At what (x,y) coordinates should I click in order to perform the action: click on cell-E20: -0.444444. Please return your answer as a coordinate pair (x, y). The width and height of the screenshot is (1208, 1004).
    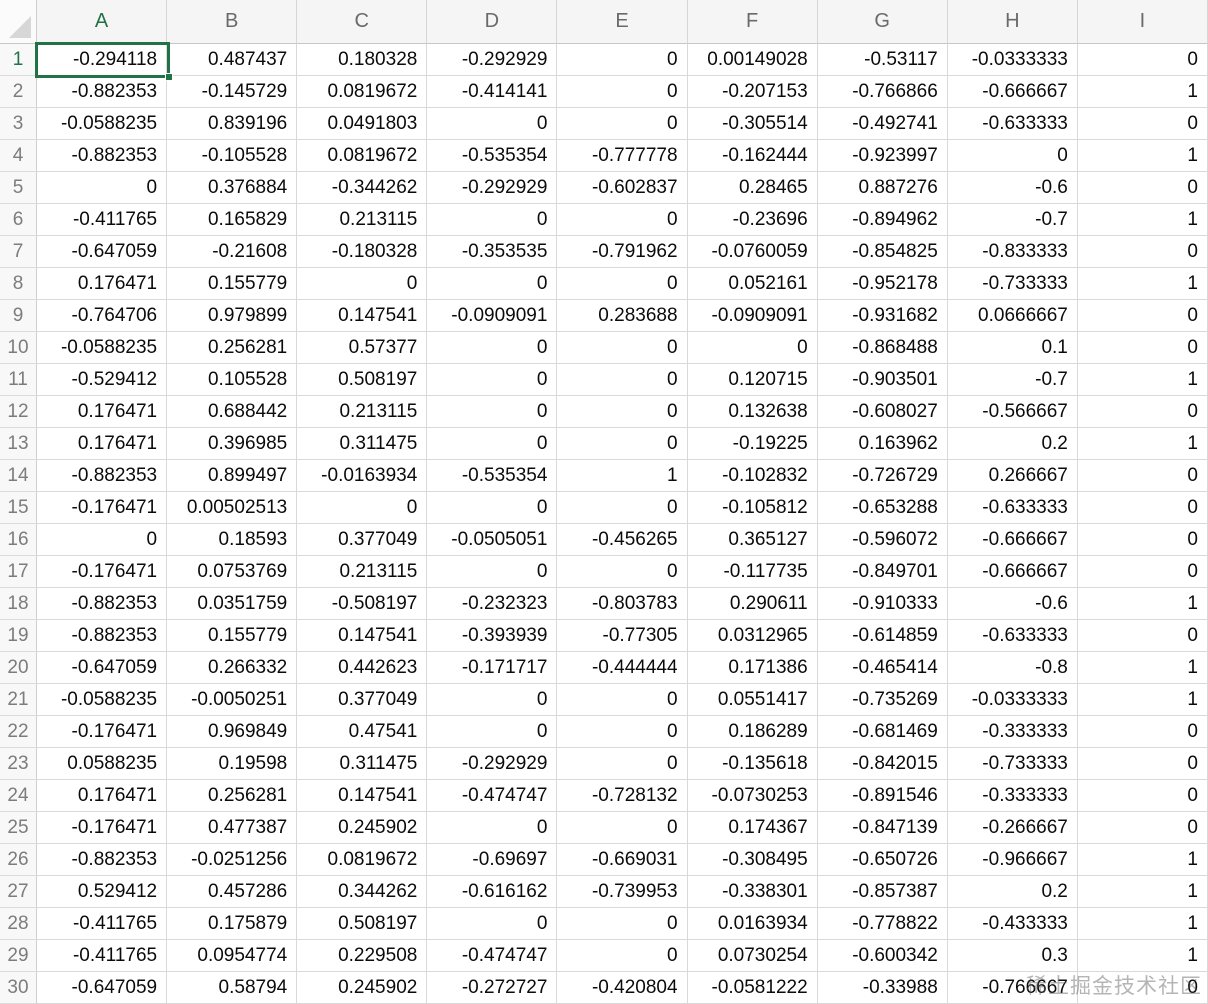
    Looking at the image, I should click on (622, 668).